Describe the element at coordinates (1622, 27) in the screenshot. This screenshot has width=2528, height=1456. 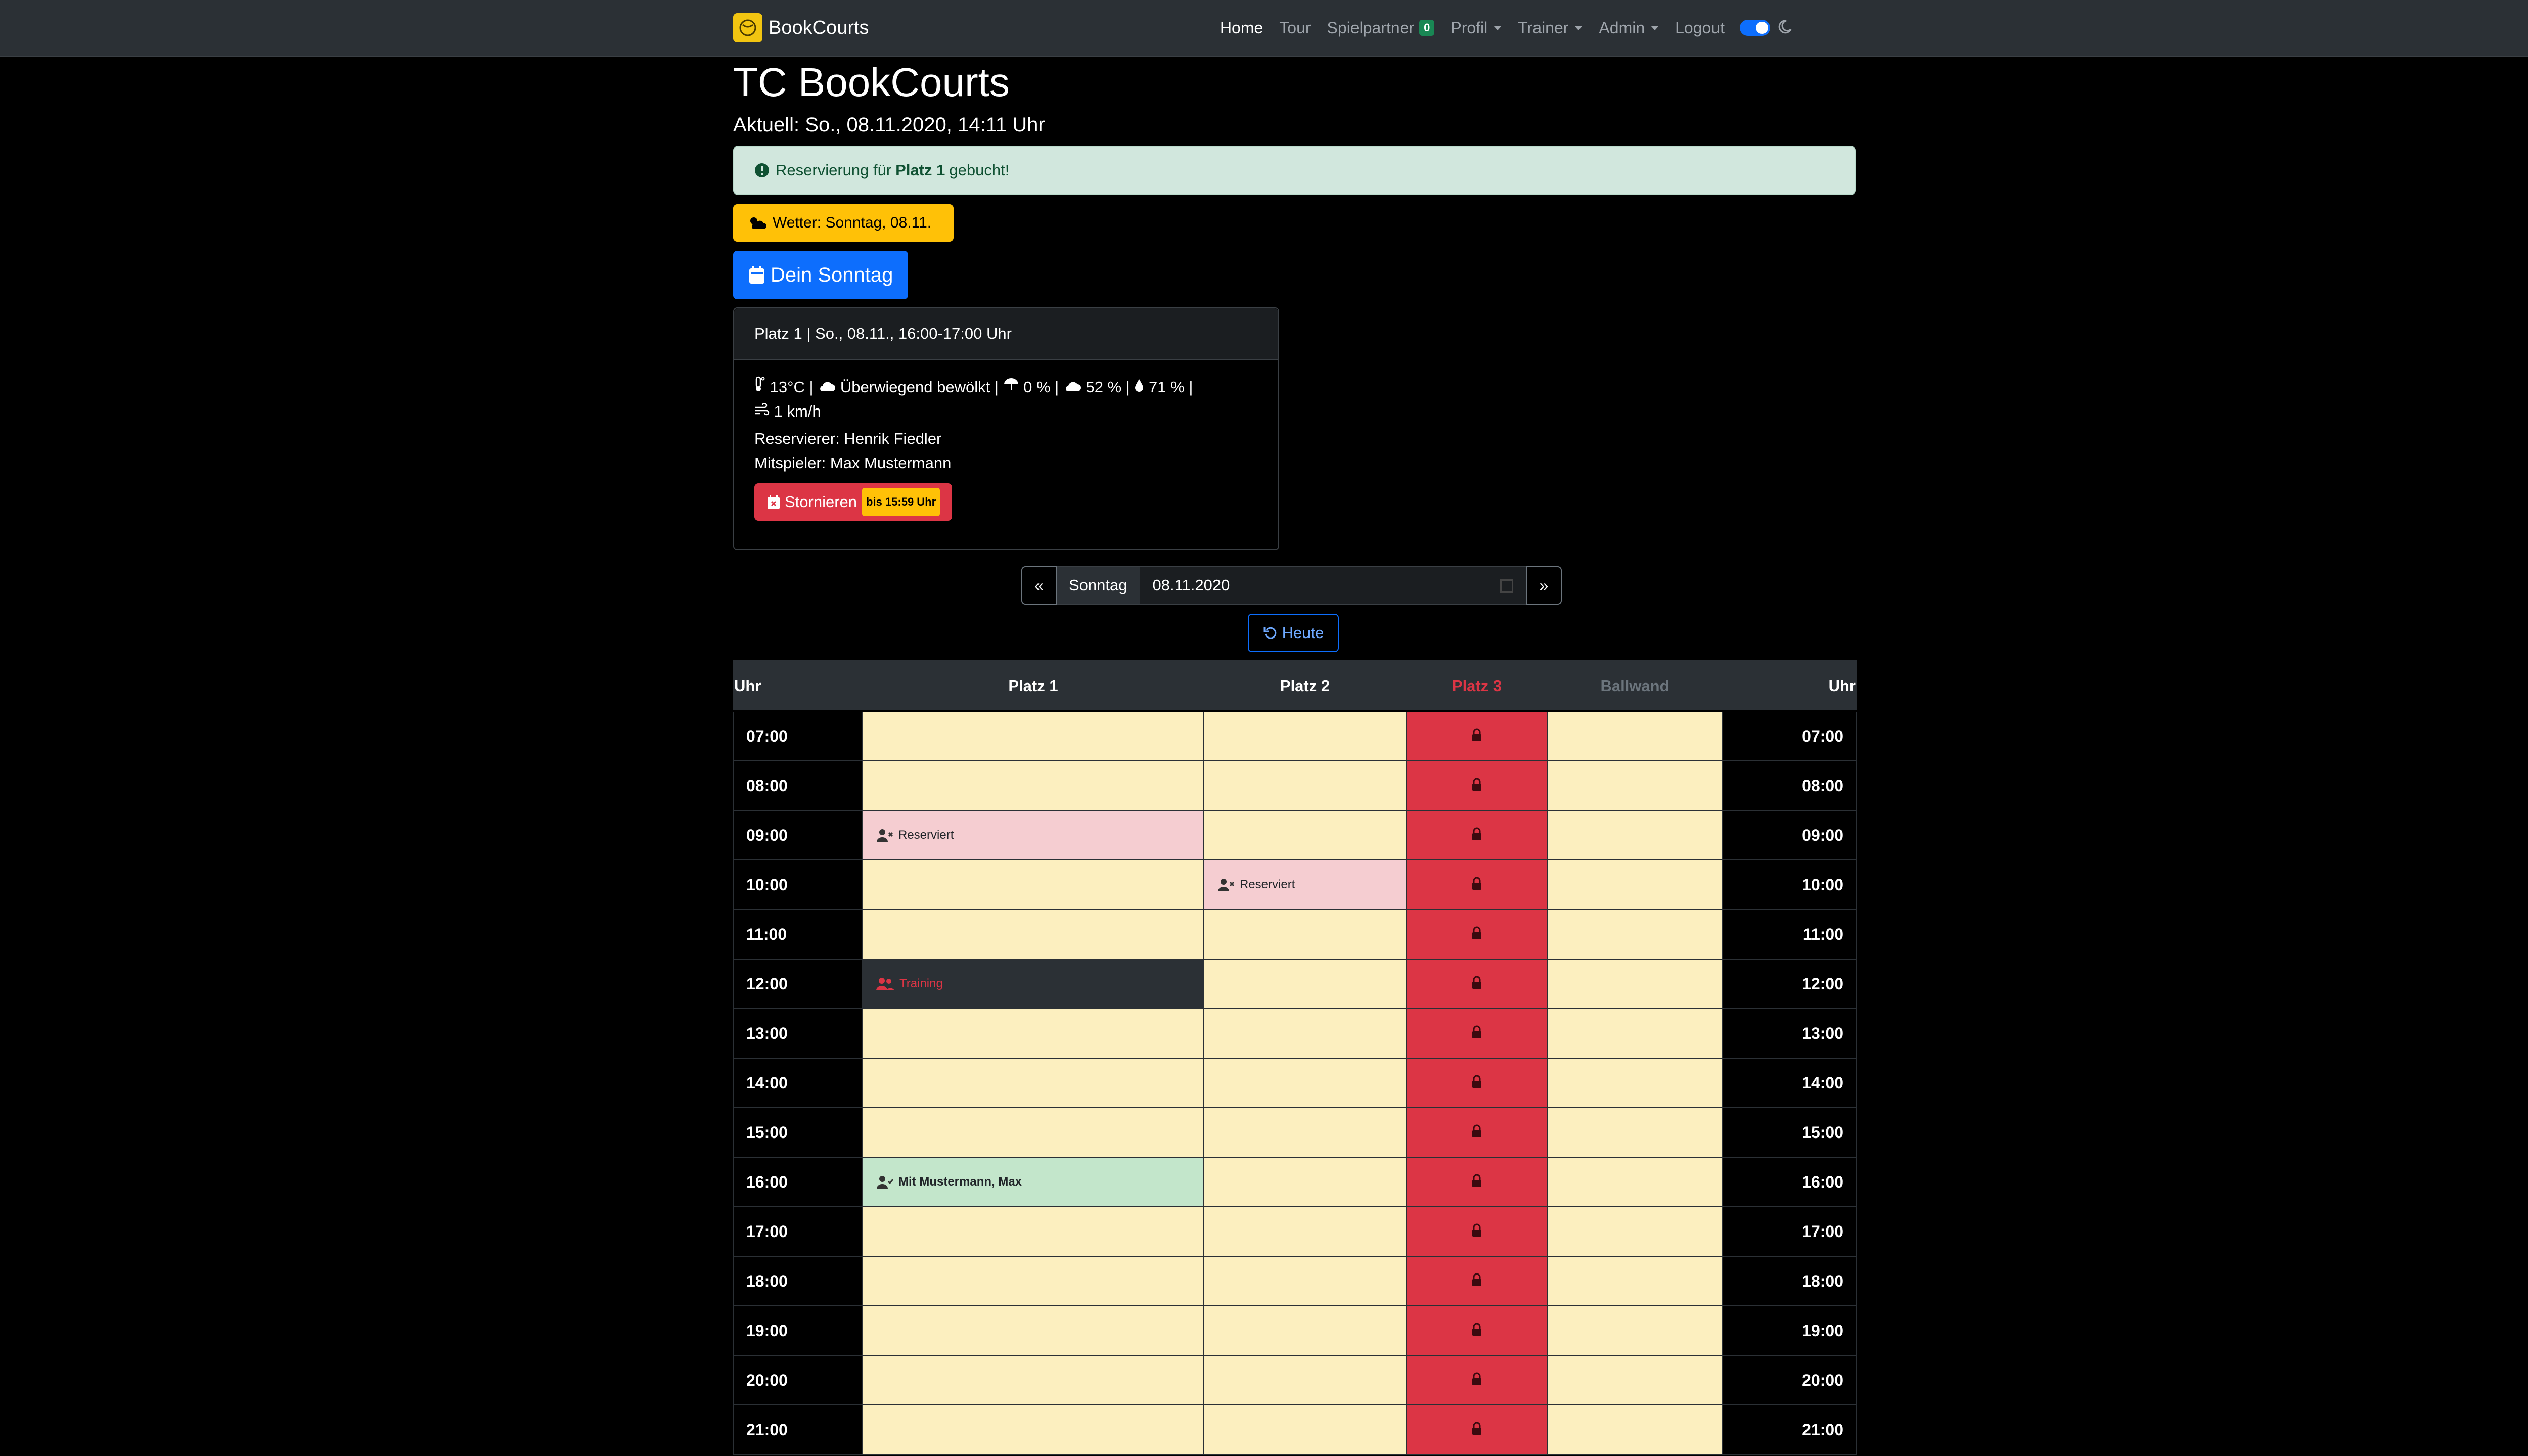
I see `nav-admin-label: Admin` at that location.